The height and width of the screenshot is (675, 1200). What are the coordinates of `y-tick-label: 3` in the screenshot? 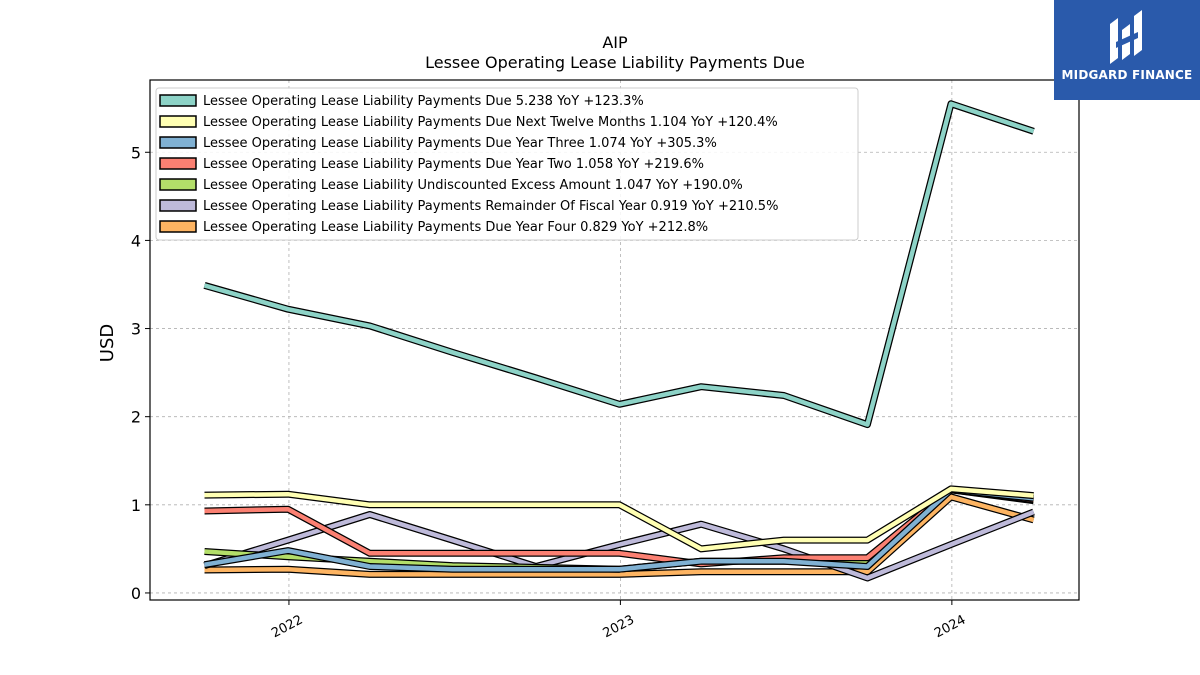 It's located at (136, 329).